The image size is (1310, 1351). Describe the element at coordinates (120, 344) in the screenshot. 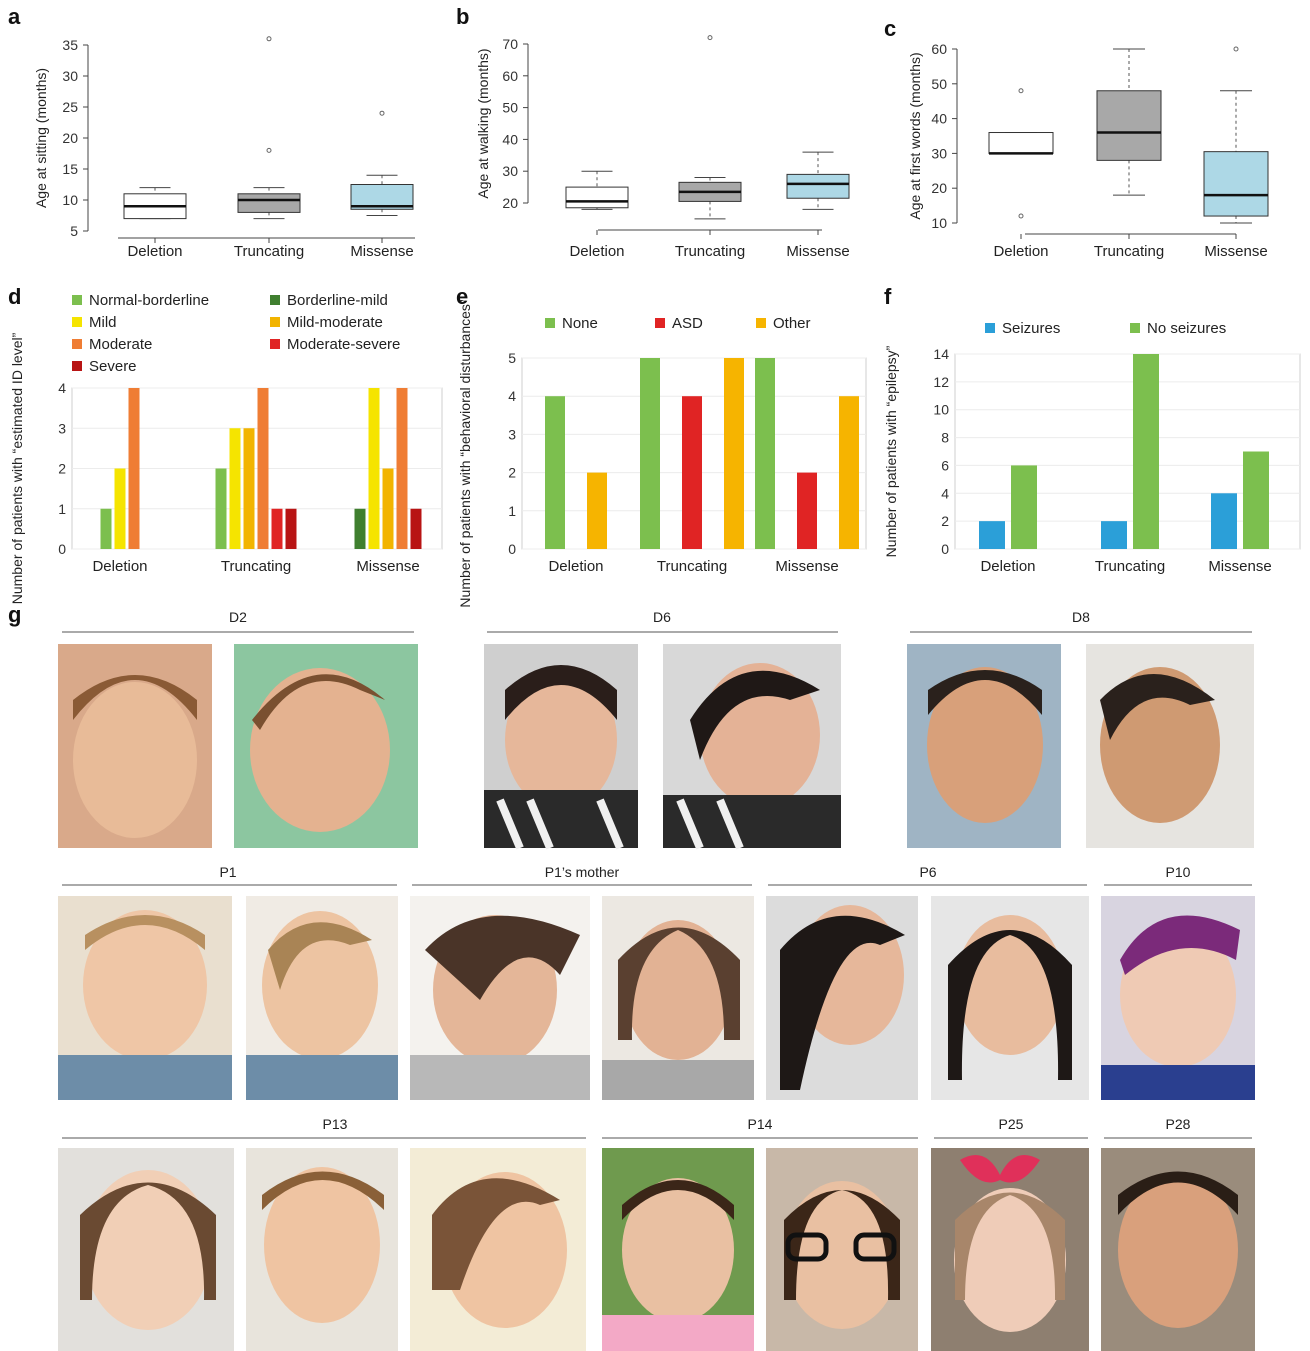

I see `legend-label: Moderate` at that location.